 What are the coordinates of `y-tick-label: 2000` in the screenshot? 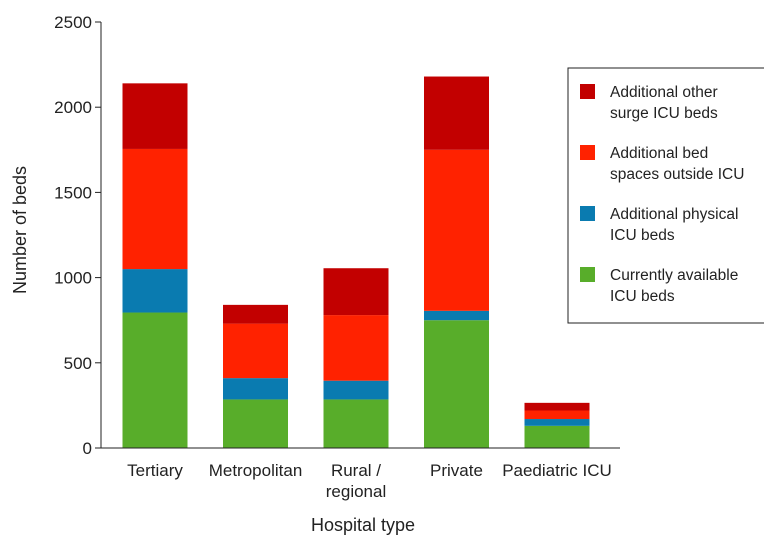 It's located at (73, 107).